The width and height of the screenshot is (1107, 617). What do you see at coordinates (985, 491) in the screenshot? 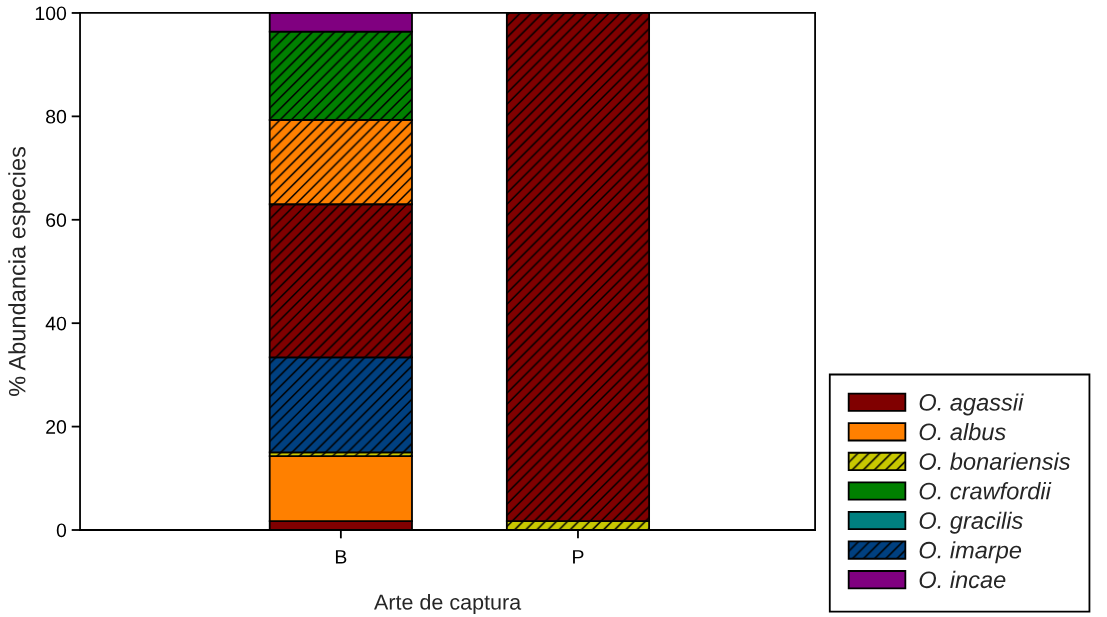
I see `legend-label: O. crawfordii` at bounding box center [985, 491].